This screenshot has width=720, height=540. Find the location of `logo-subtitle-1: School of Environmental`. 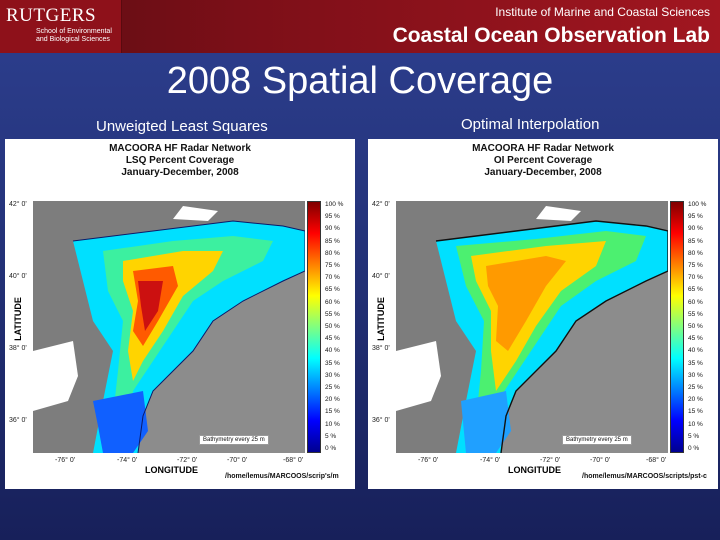

logo-subtitle-1: School of Environmental is located at coordinates (74, 31).